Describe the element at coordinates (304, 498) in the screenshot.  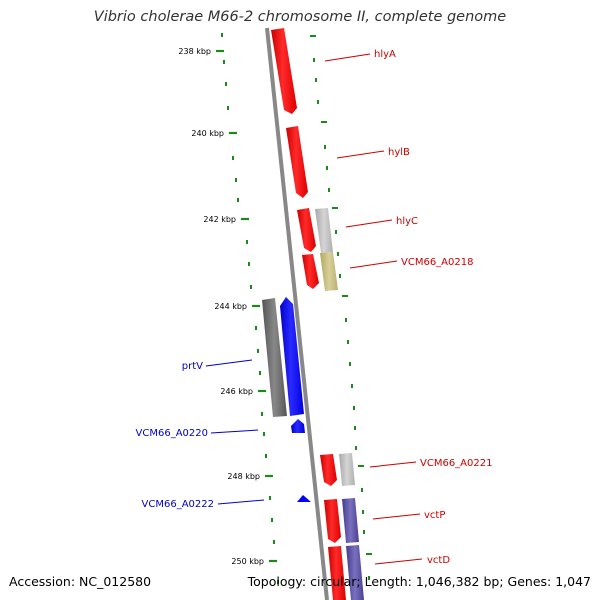
I see `gene-VCM66_A0222` at that location.